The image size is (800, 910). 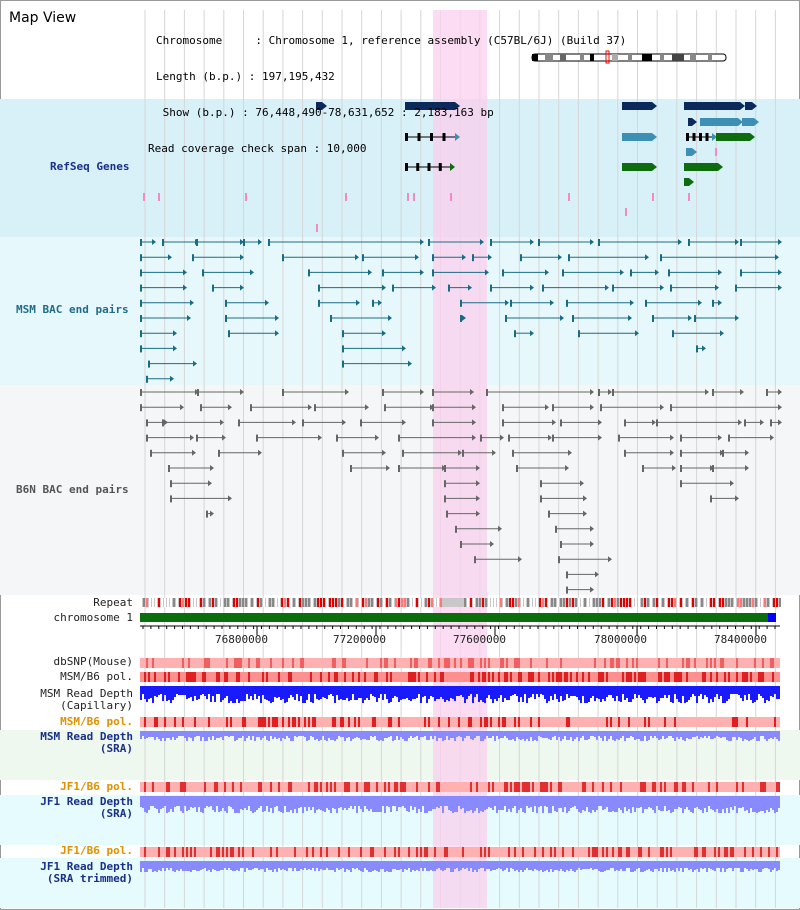 What do you see at coordinates (72, 309) in the screenshot?
I see `track-label-msm-bac: MSM BAC end pairs` at bounding box center [72, 309].